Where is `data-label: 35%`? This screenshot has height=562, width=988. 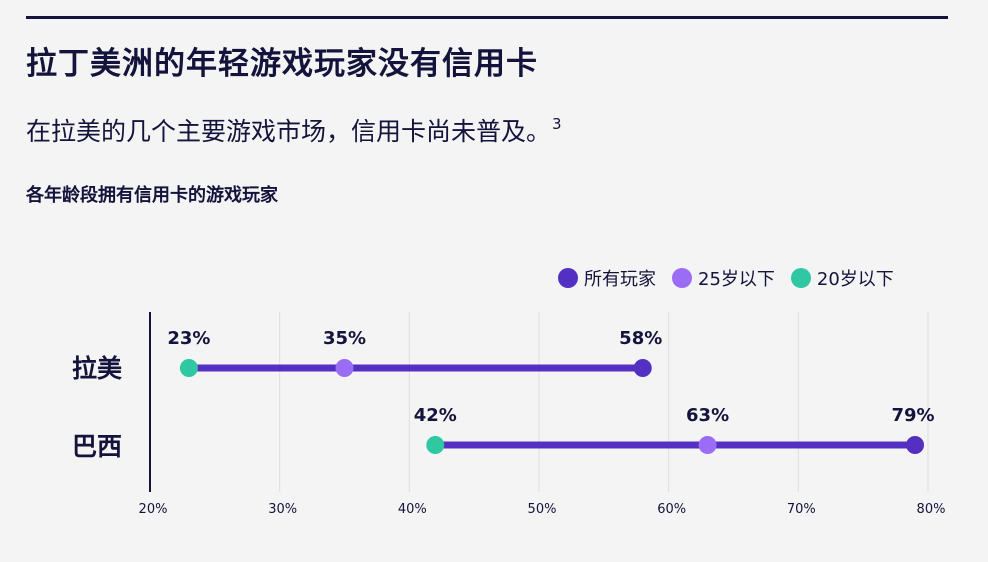 data-label: 35% is located at coordinates (344, 338).